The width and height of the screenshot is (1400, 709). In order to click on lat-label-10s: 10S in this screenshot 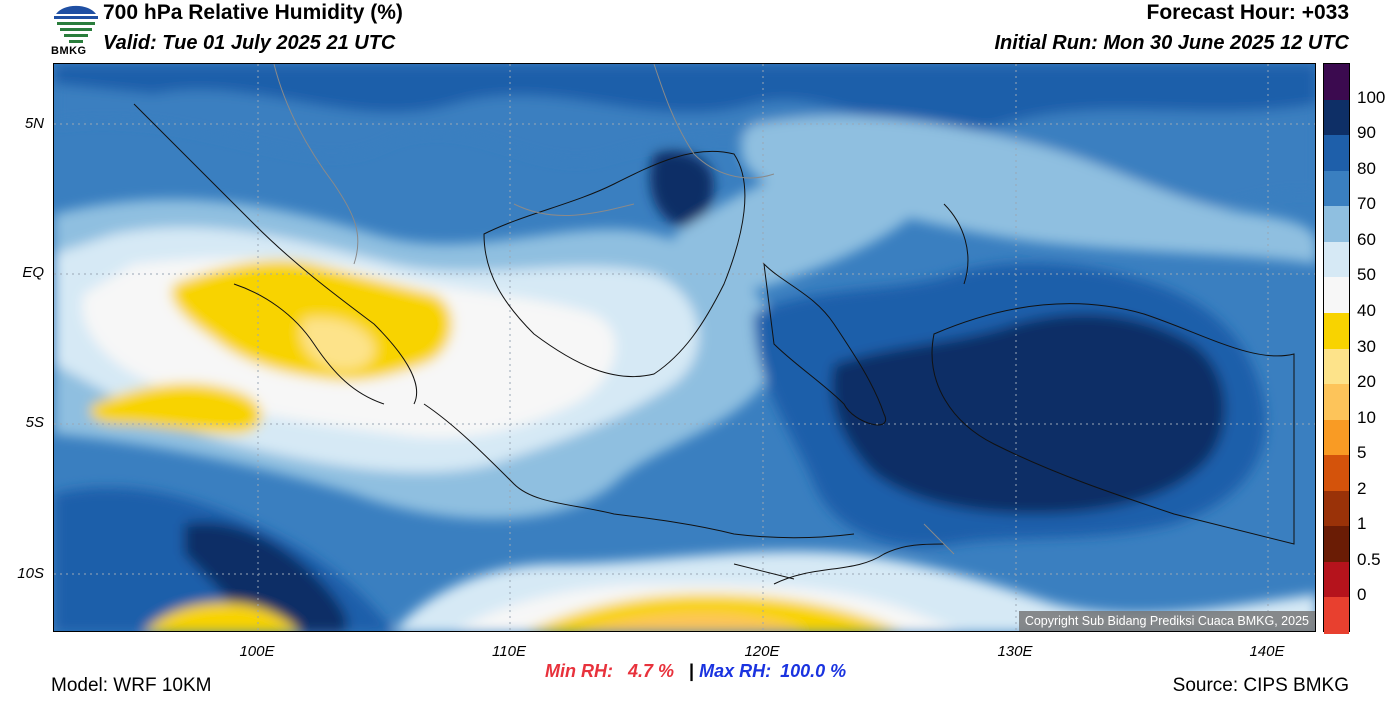, I will do `click(30, 573)`.